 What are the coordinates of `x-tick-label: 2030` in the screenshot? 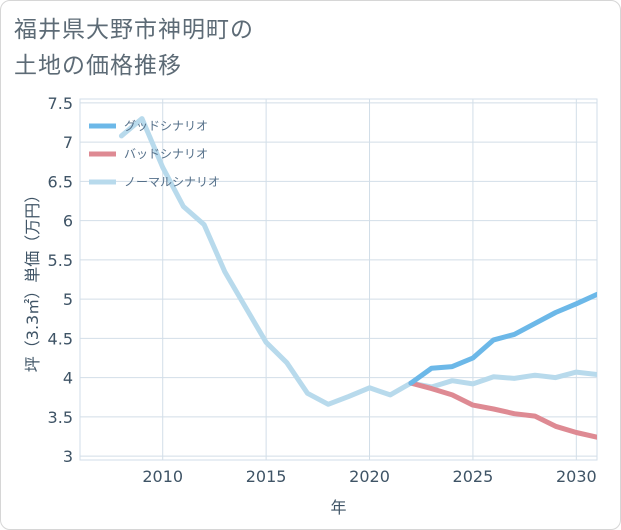 It's located at (576, 476).